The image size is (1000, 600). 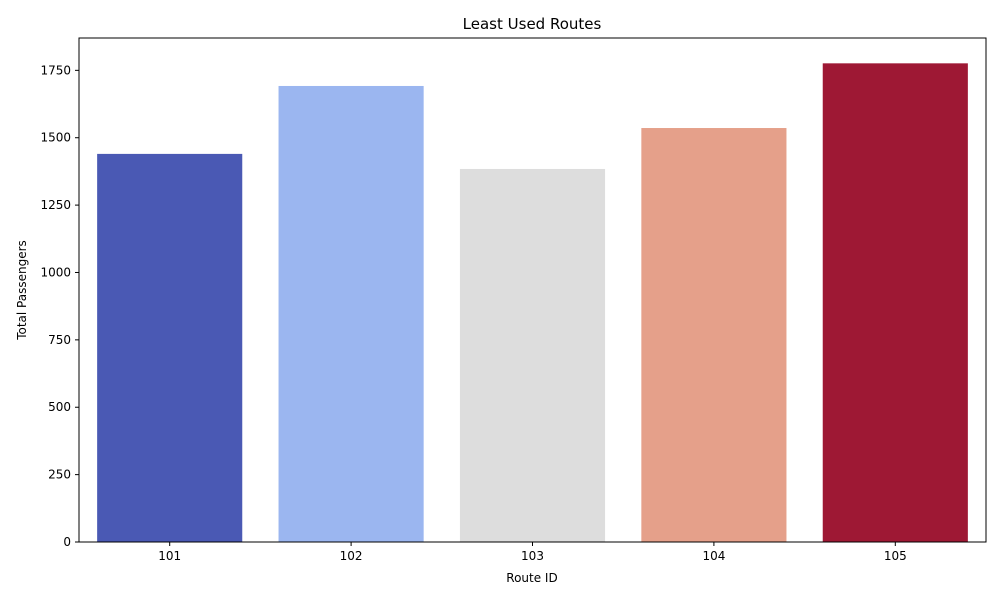 I want to click on x-tick-label: 102, so click(x=351, y=556).